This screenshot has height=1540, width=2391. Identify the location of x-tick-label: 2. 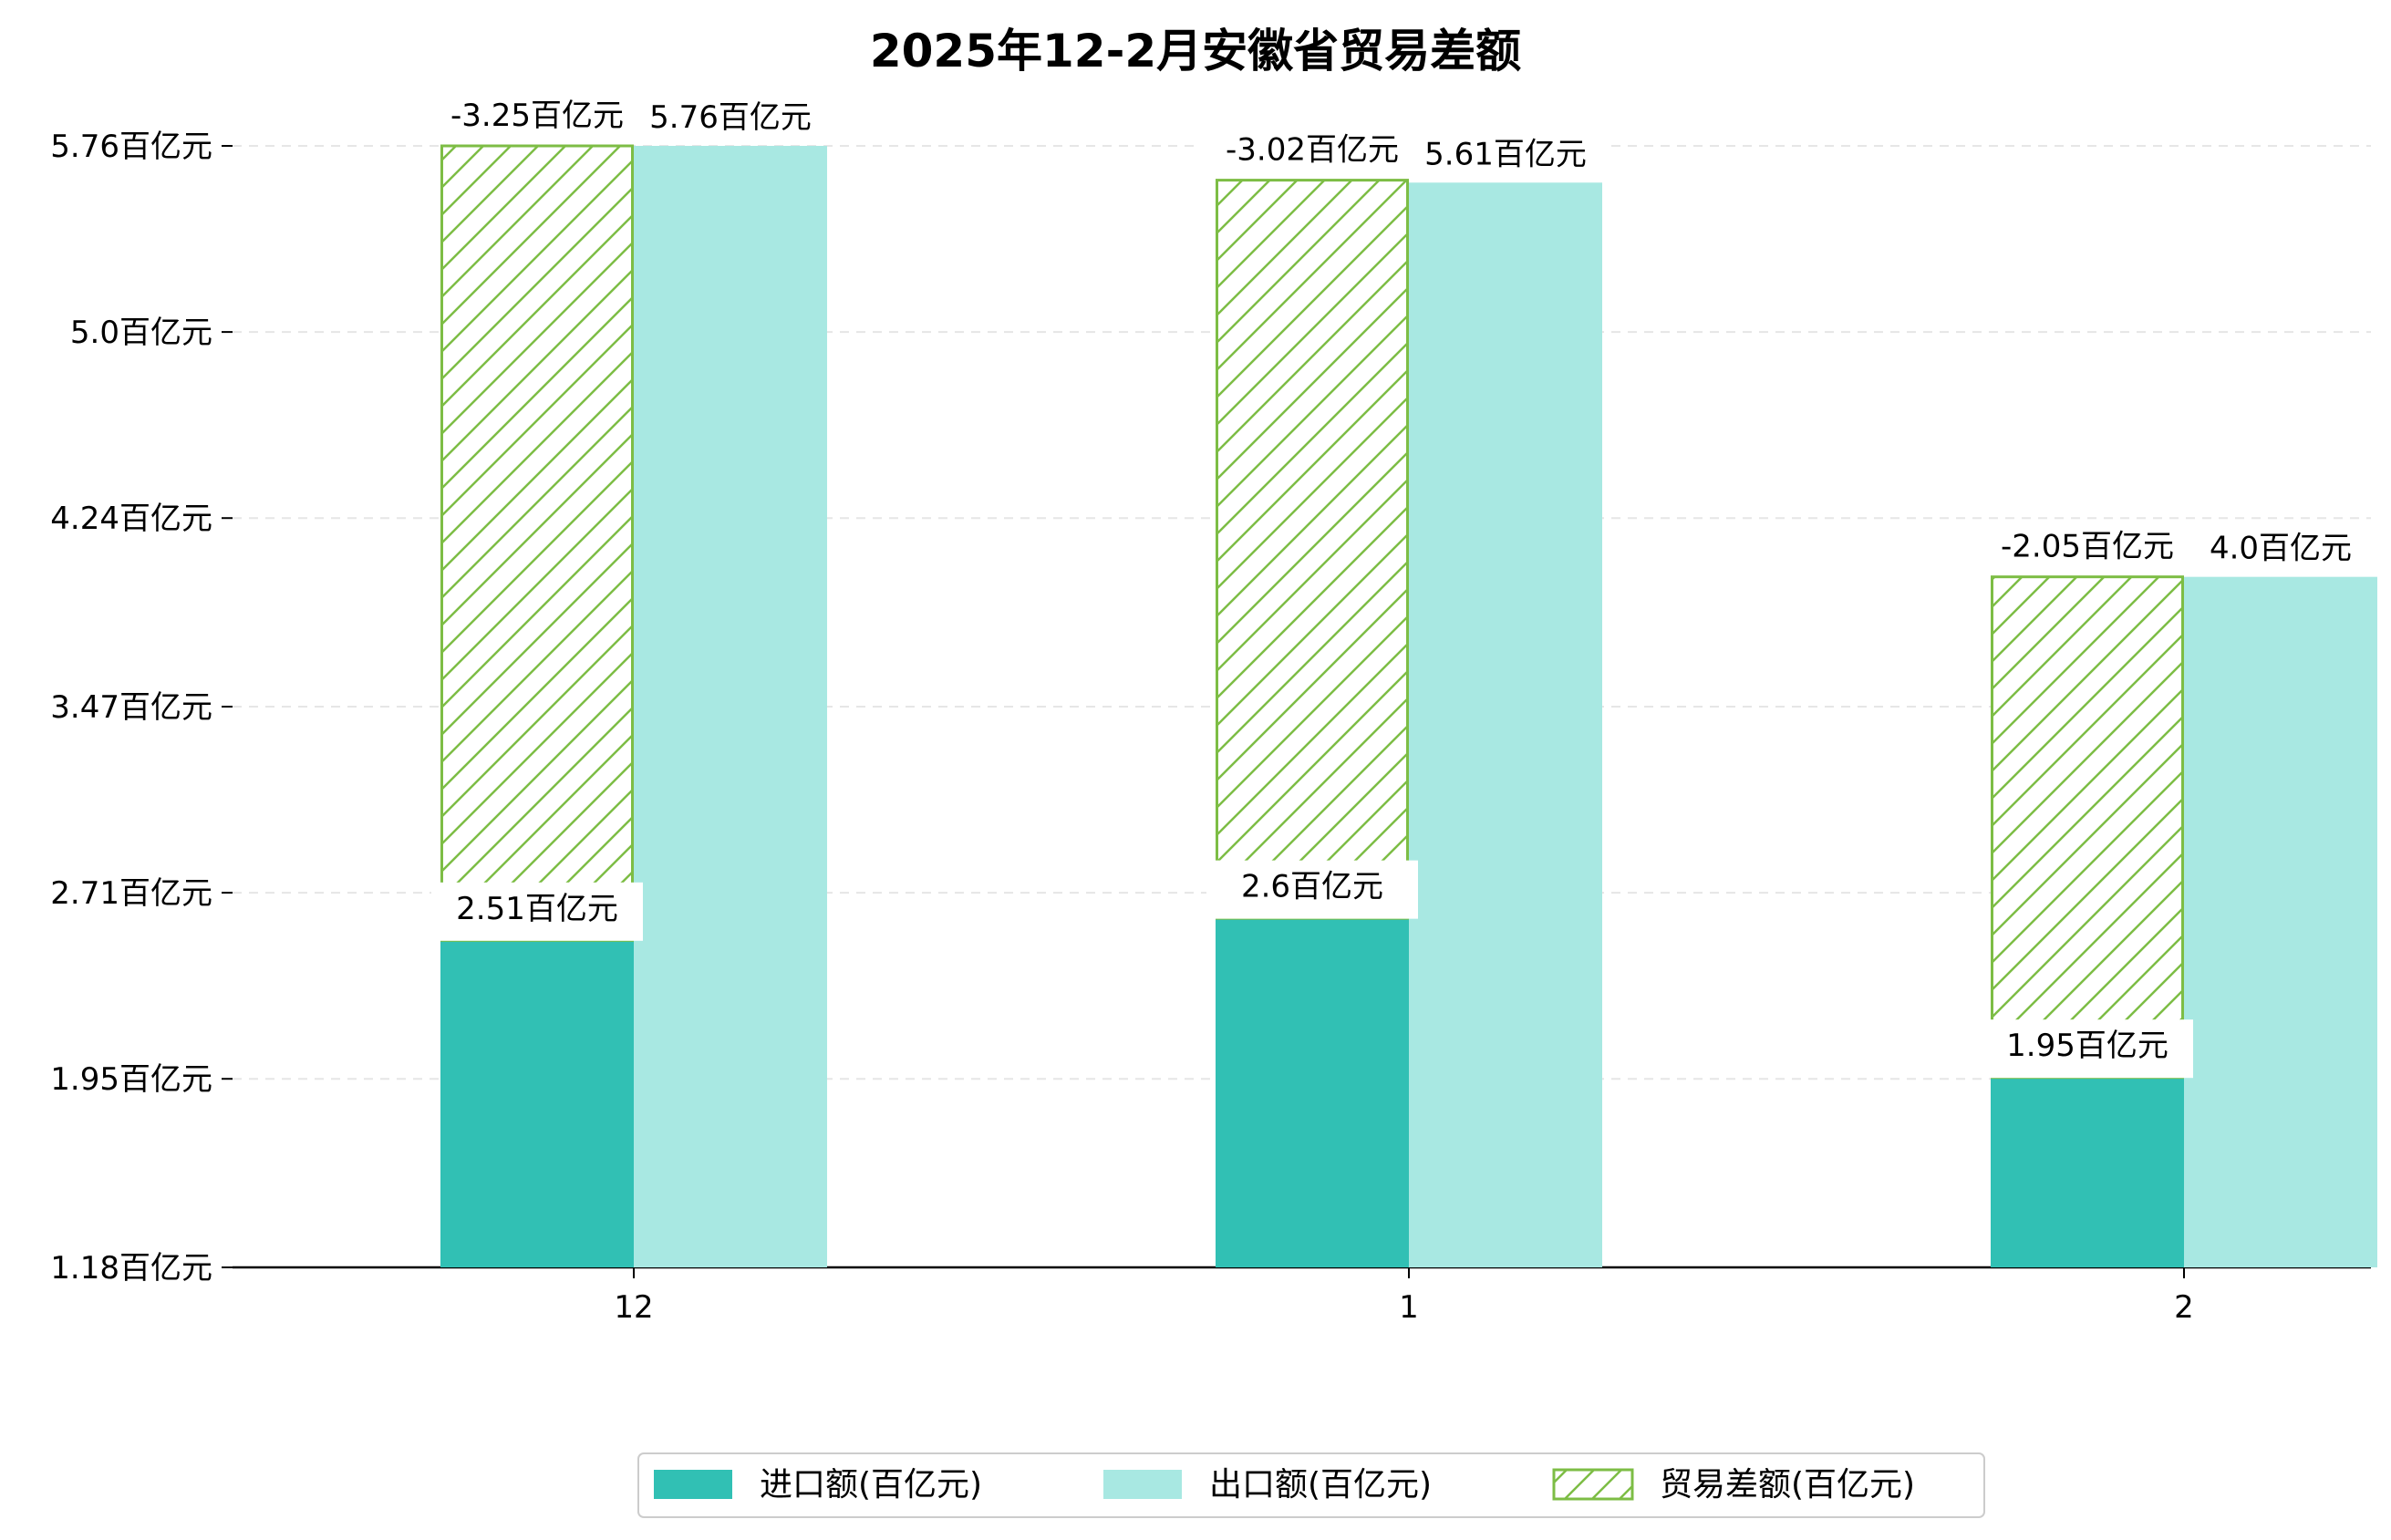
(2184, 1307).